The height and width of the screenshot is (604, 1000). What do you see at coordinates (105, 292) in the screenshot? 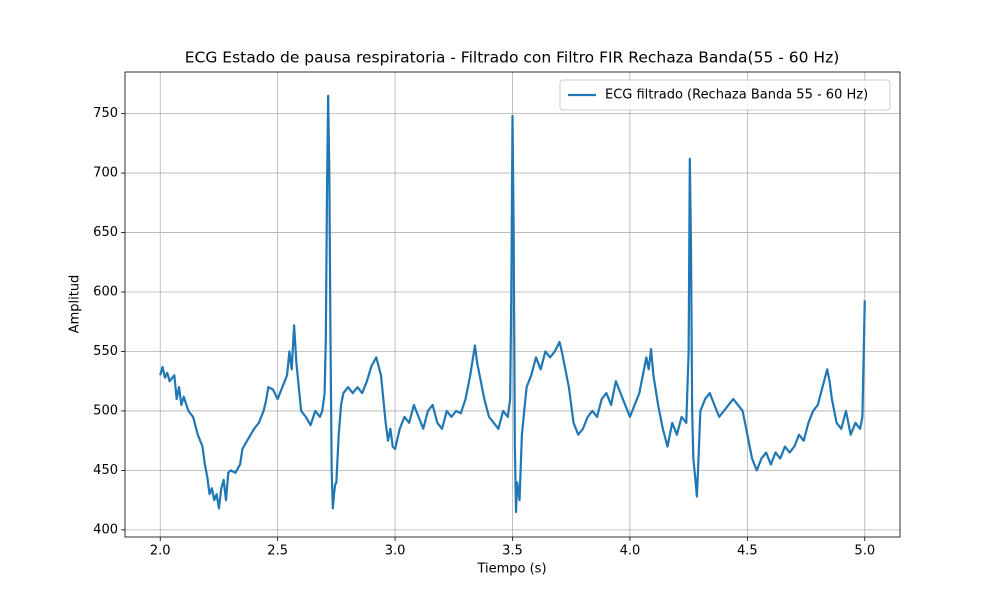
I see `y-tick-label: 600` at bounding box center [105, 292].